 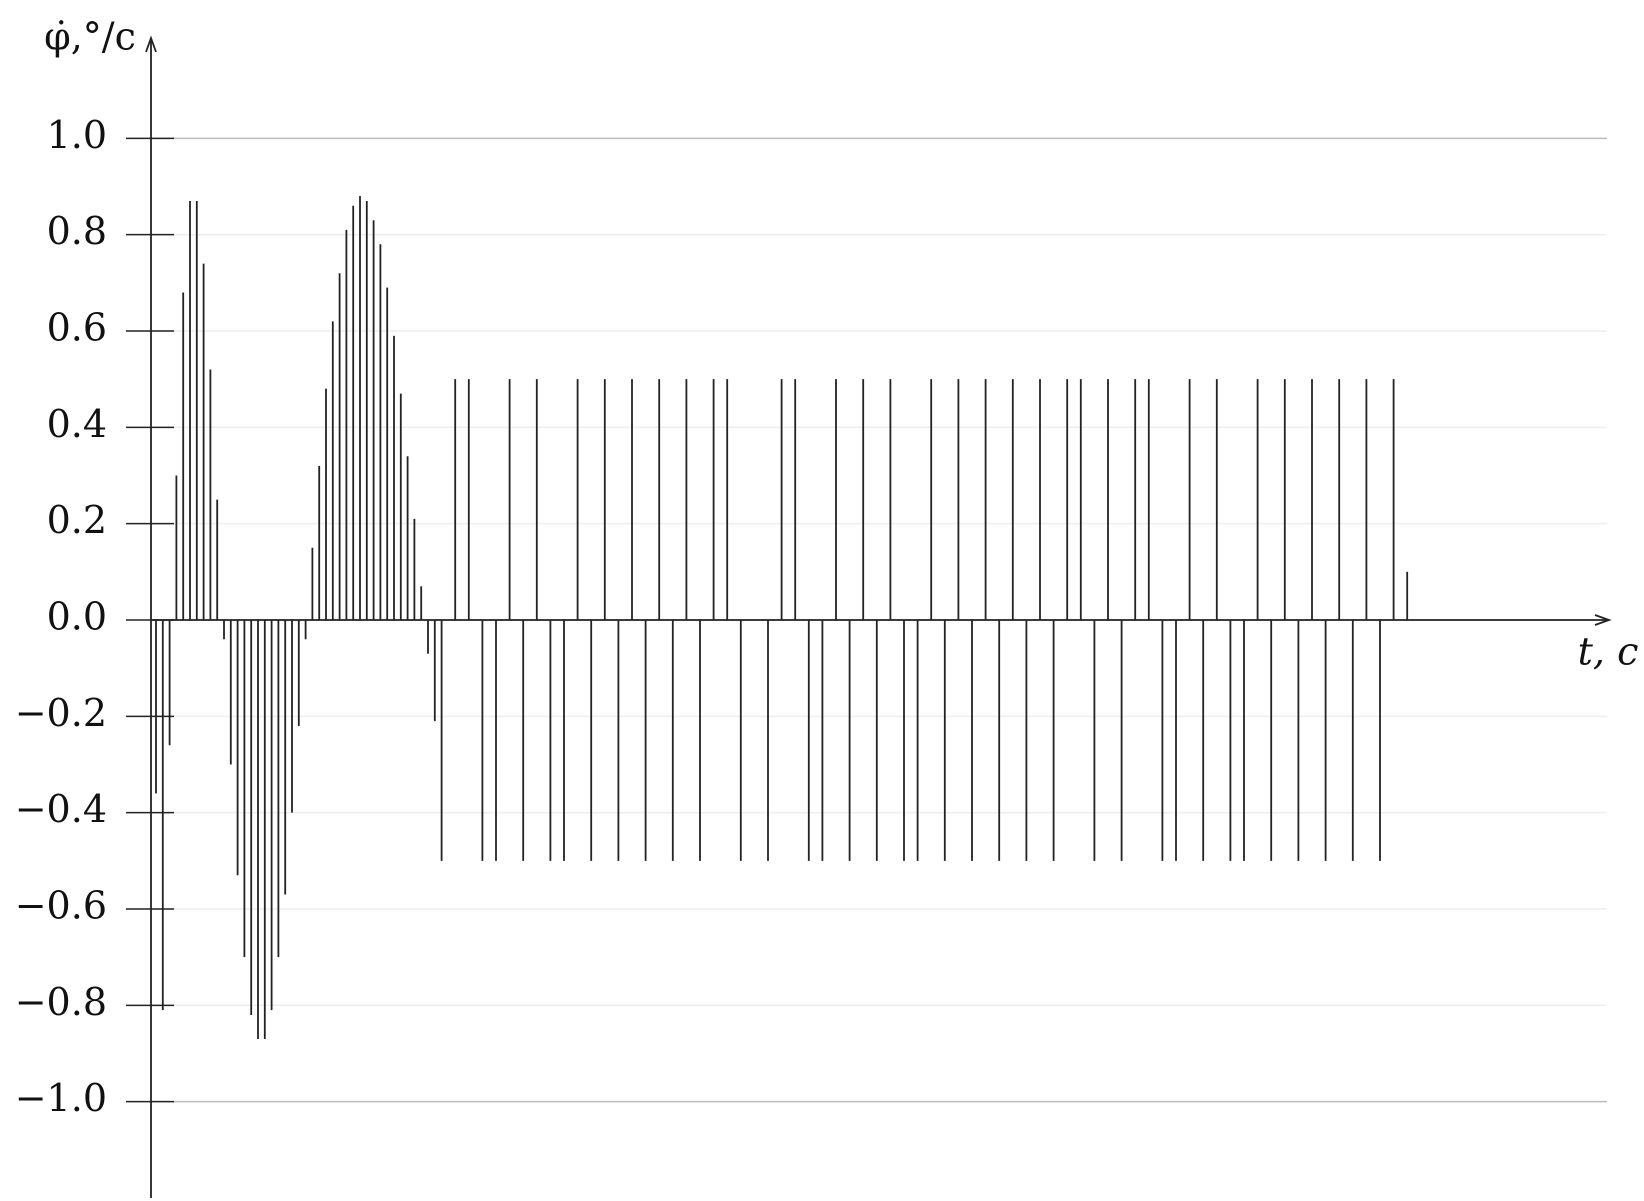 I want to click on y-tick-label: −0.2, so click(x=61, y=713).